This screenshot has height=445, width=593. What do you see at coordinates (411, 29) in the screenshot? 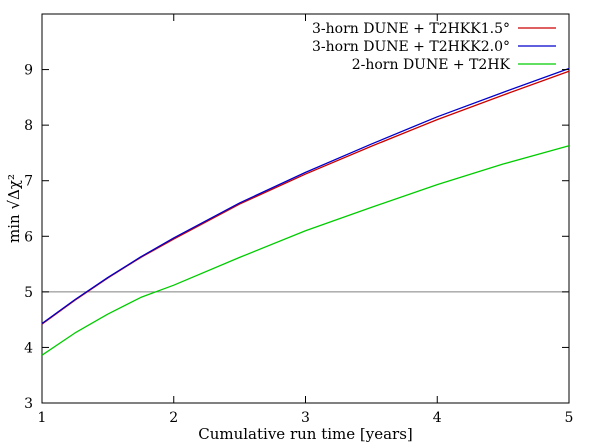
I see `legend-label: 3-horn DUNE + T2HKK1.5°` at bounding box center [411, 29].